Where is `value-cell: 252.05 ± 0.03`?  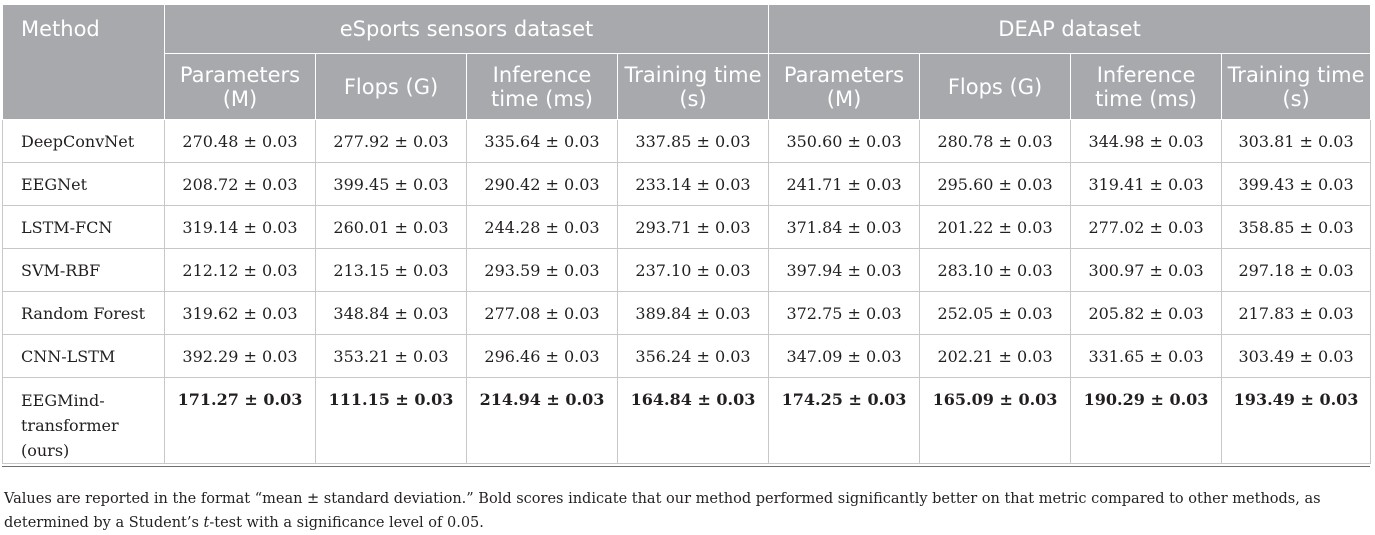
value-cell: 252.05 ± 0.03 is located at coordinates (995, 313).